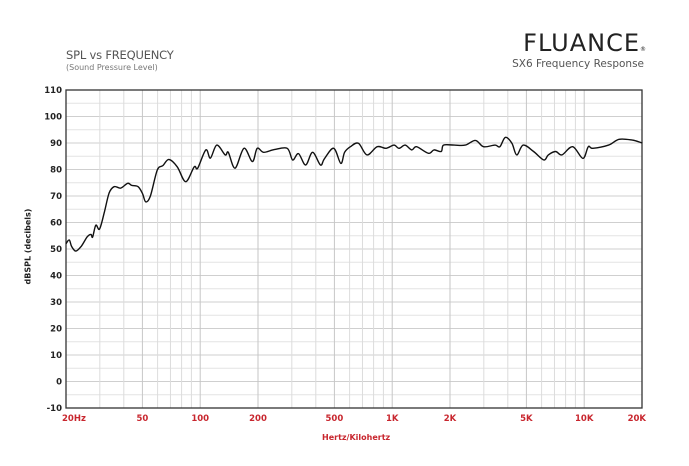  I want to click on y-tick-label: 100, so click(53, 118).